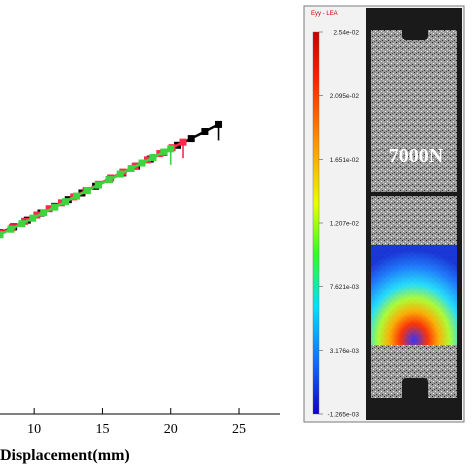 This screenshot has width=474, height=474. What do you see at coordinates (345, 224) in the screenshot?
I see `colorbar-label: 1.207e-02` at bounding box center [345, 224].